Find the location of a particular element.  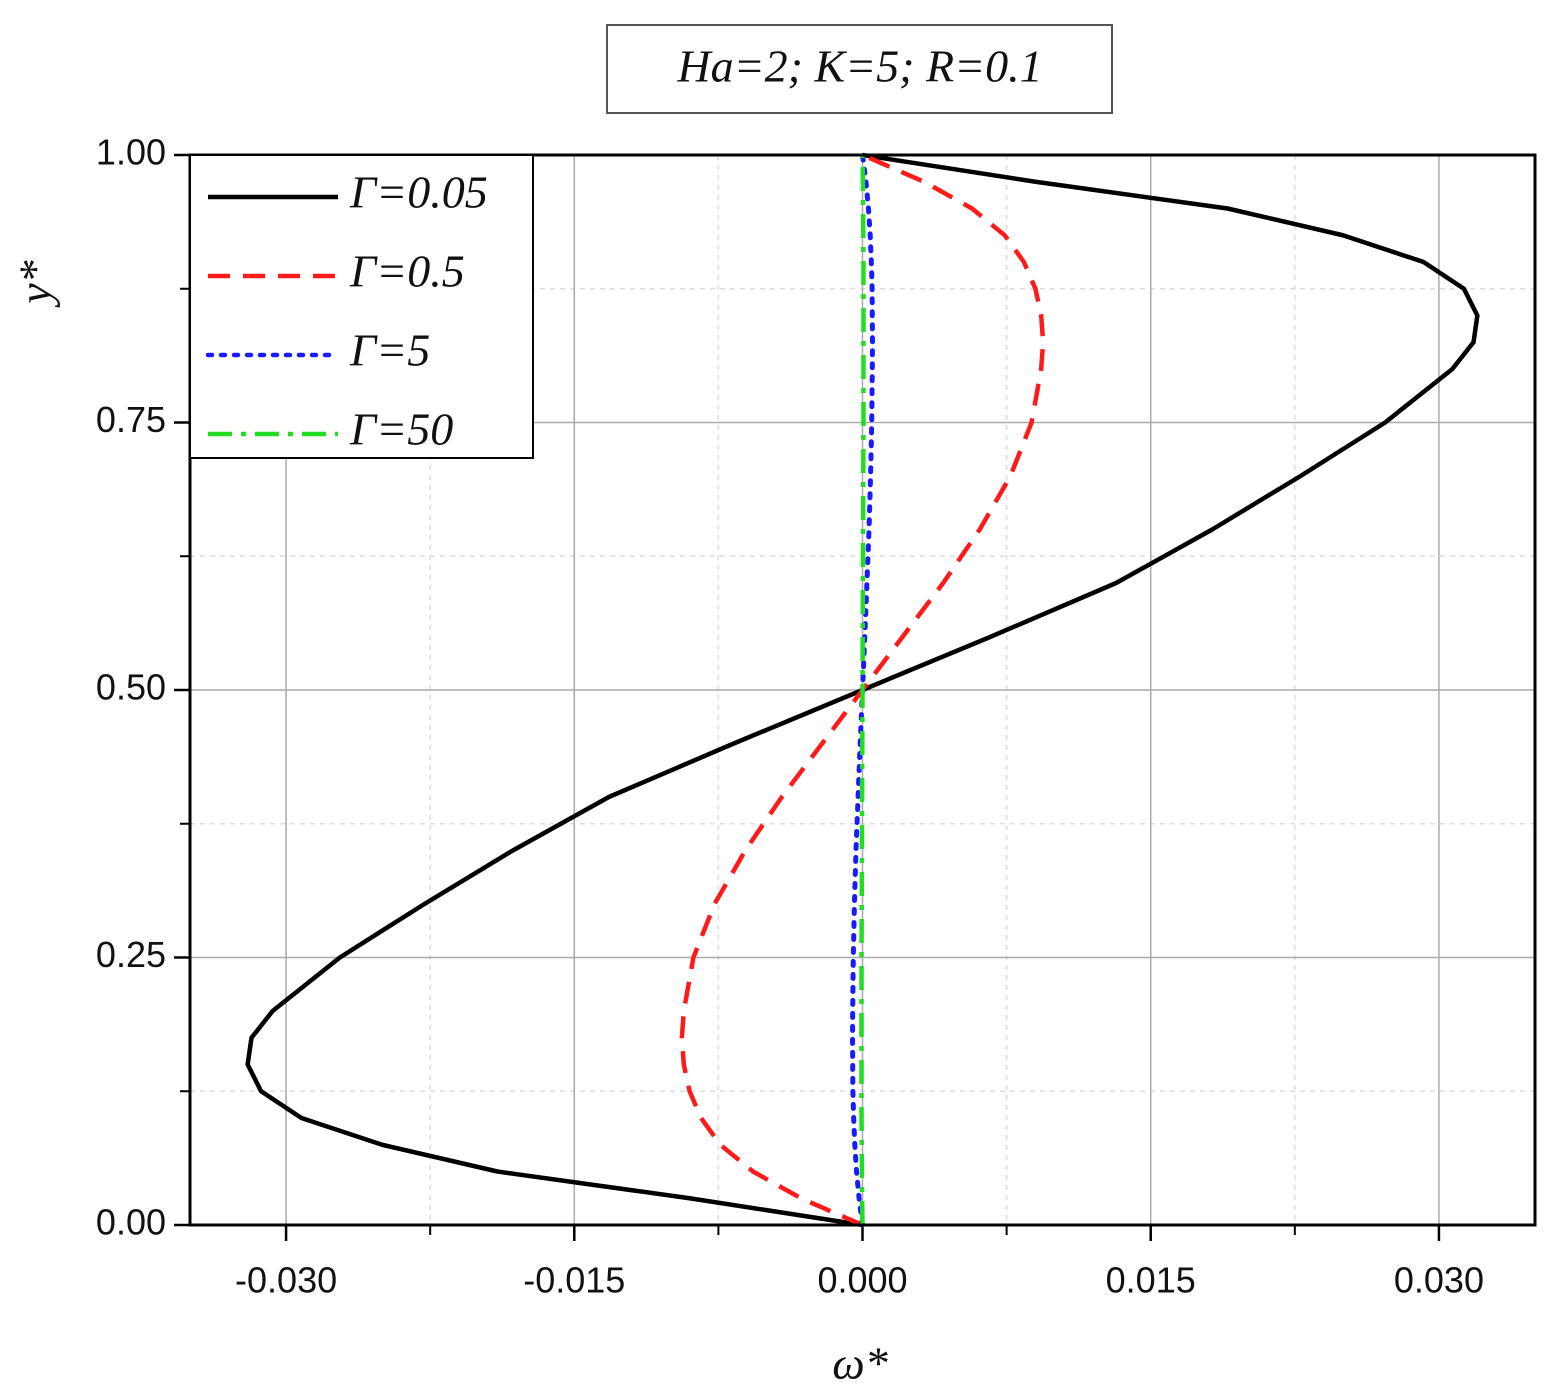

x-tick-label: 0.000 is located at coordinates (862, 1280).